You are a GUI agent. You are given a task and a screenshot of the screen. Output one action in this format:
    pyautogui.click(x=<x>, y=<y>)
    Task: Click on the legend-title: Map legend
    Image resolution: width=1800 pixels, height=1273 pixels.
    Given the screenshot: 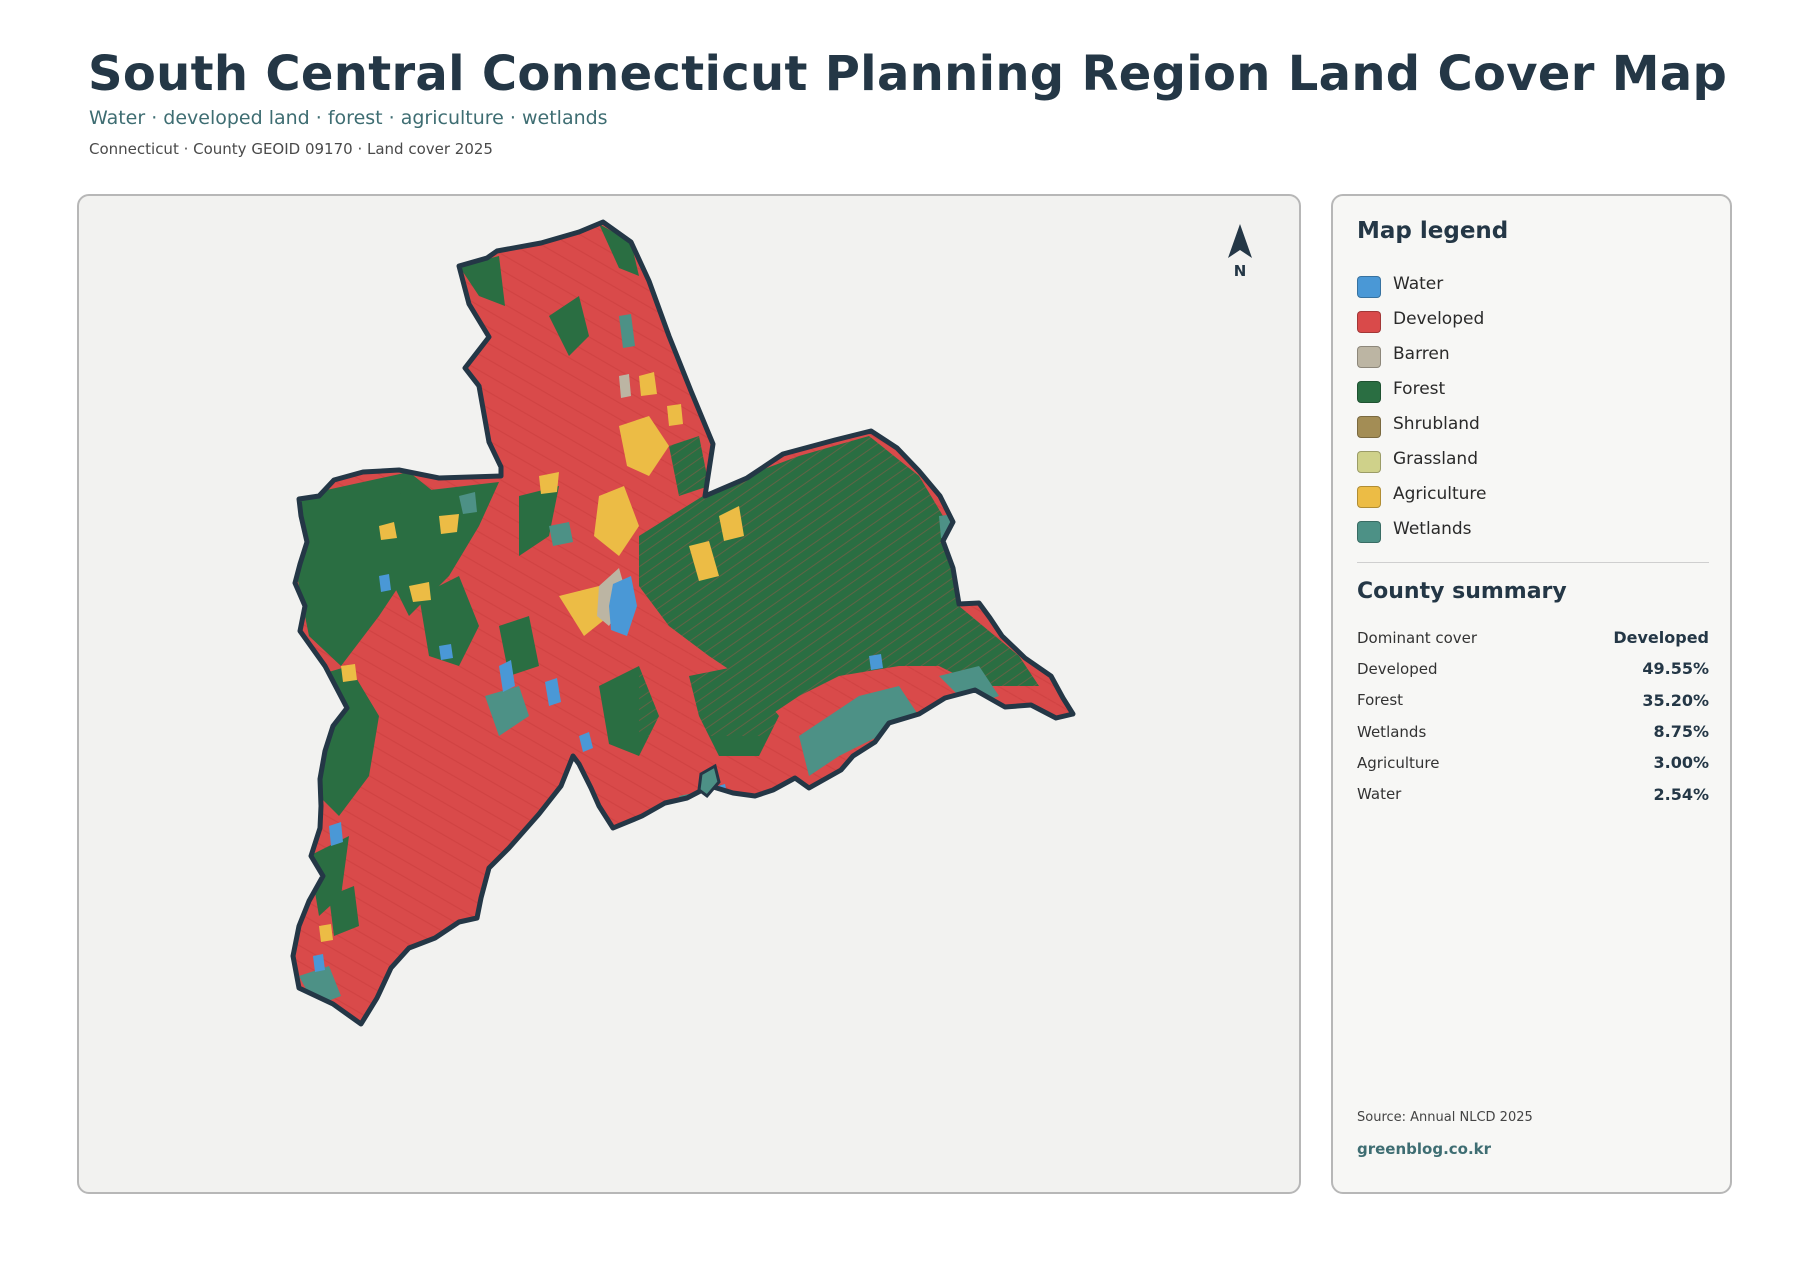 What is the action you would take?
    pyautogui.click(x=1433, y=231)
    